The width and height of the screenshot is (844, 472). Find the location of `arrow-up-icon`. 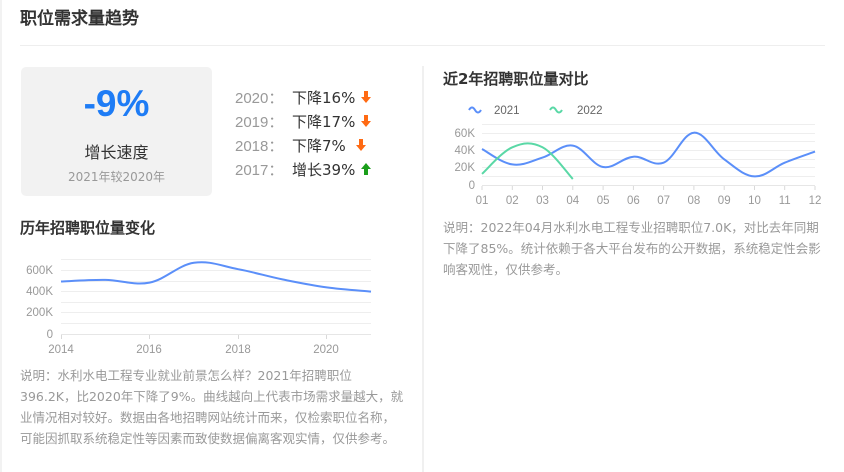

arrow-up-icon is located at coordinates (366, 169).